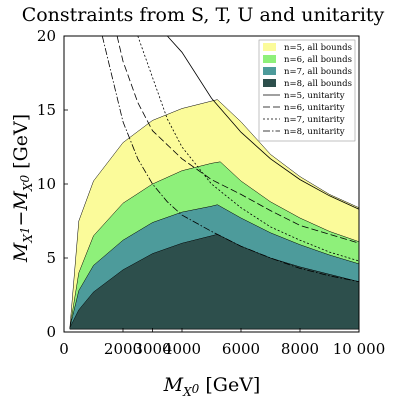 This screenshot has height=400, width=400. I want to click on legend-label: n=8, unitarity, so click(314, 132).